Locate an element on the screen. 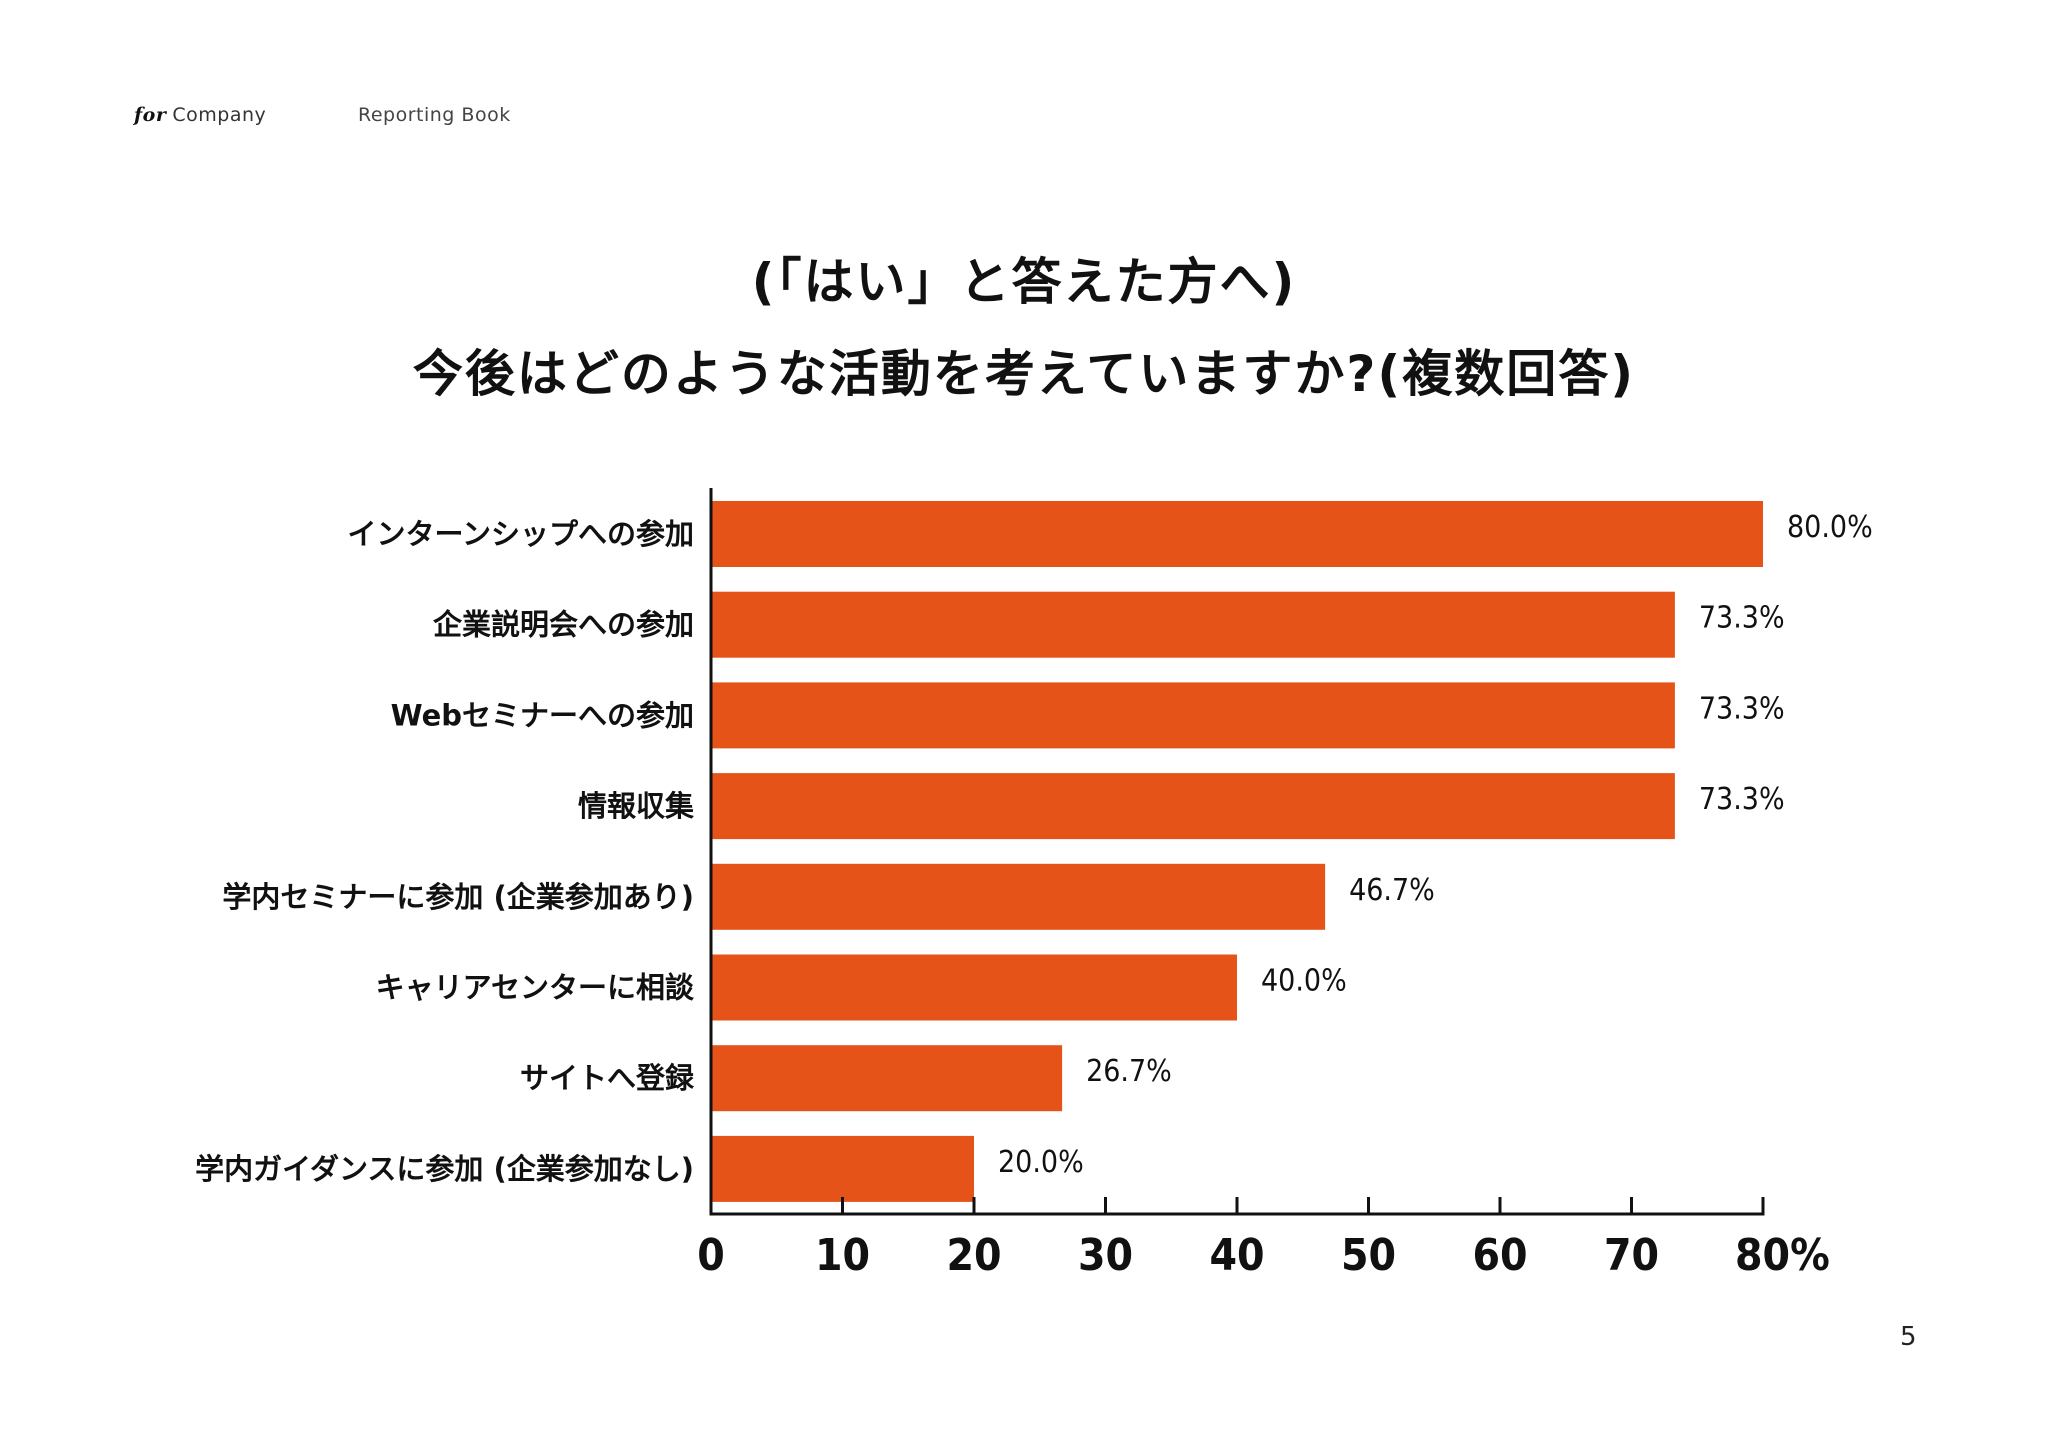  value-label: 80.0% is located at coordinates (1830, 527).